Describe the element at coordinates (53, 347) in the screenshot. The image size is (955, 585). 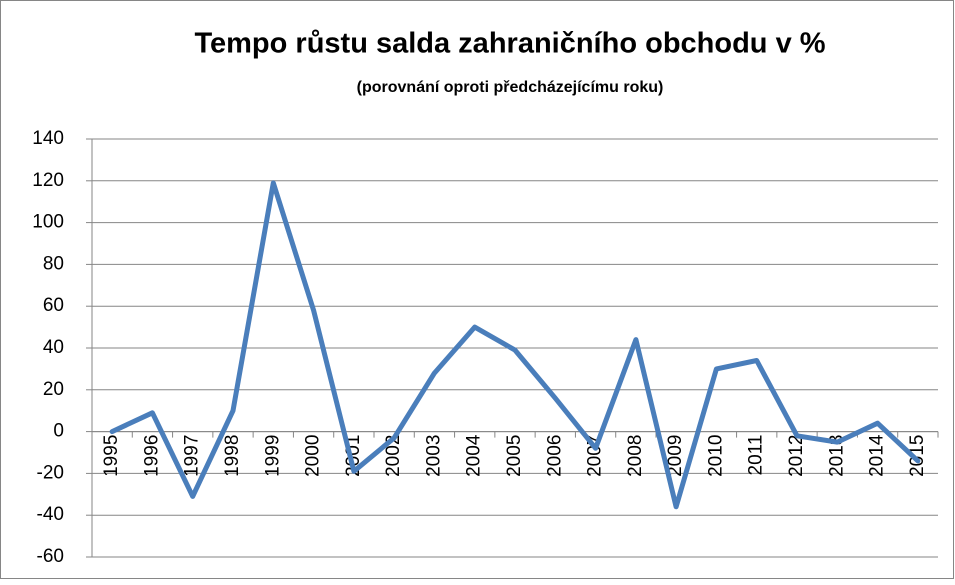
I see `y-tick-label: 40` at that location.